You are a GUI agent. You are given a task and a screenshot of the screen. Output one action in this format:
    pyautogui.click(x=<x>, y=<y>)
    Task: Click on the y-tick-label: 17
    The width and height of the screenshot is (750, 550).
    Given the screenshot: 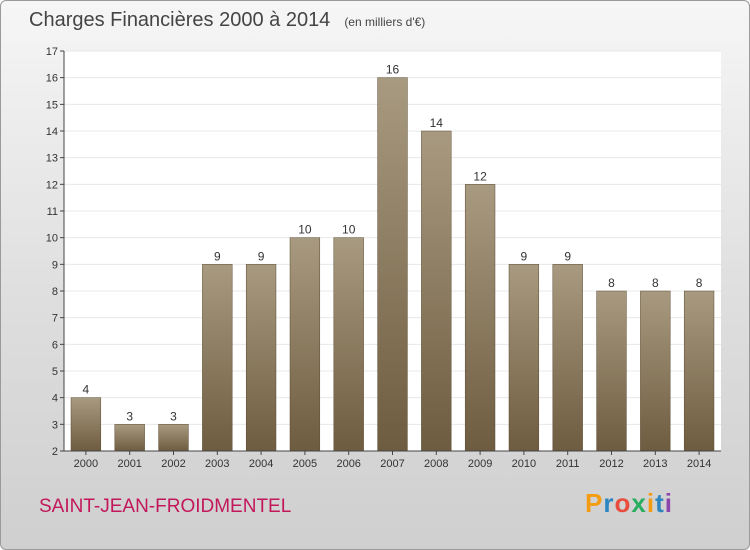 What is the action you would take?
    pyautogui.click(x=52, y=52)
    